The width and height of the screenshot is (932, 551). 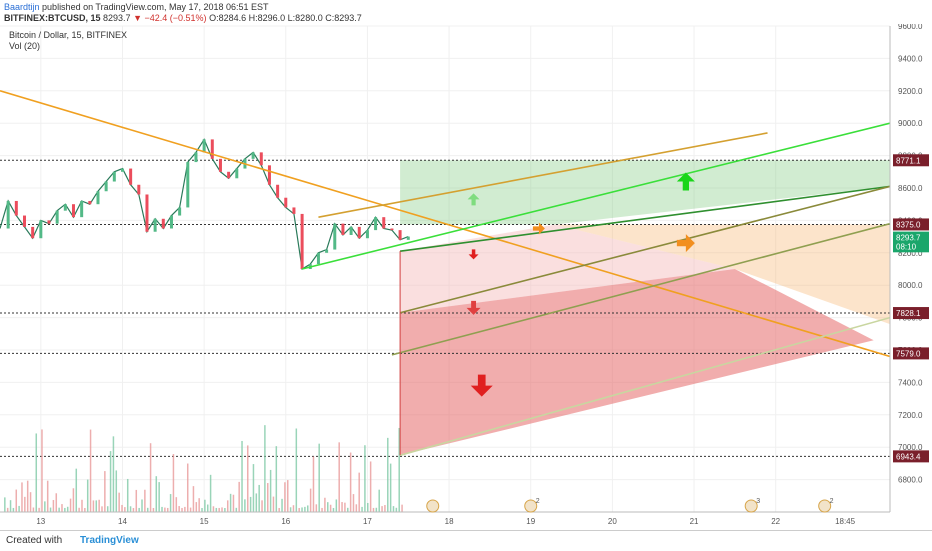 What do you see at coordinates (466, 540) in the screenshot?
I see `footer: Created with TradingView` at bounding box center [466, 540].